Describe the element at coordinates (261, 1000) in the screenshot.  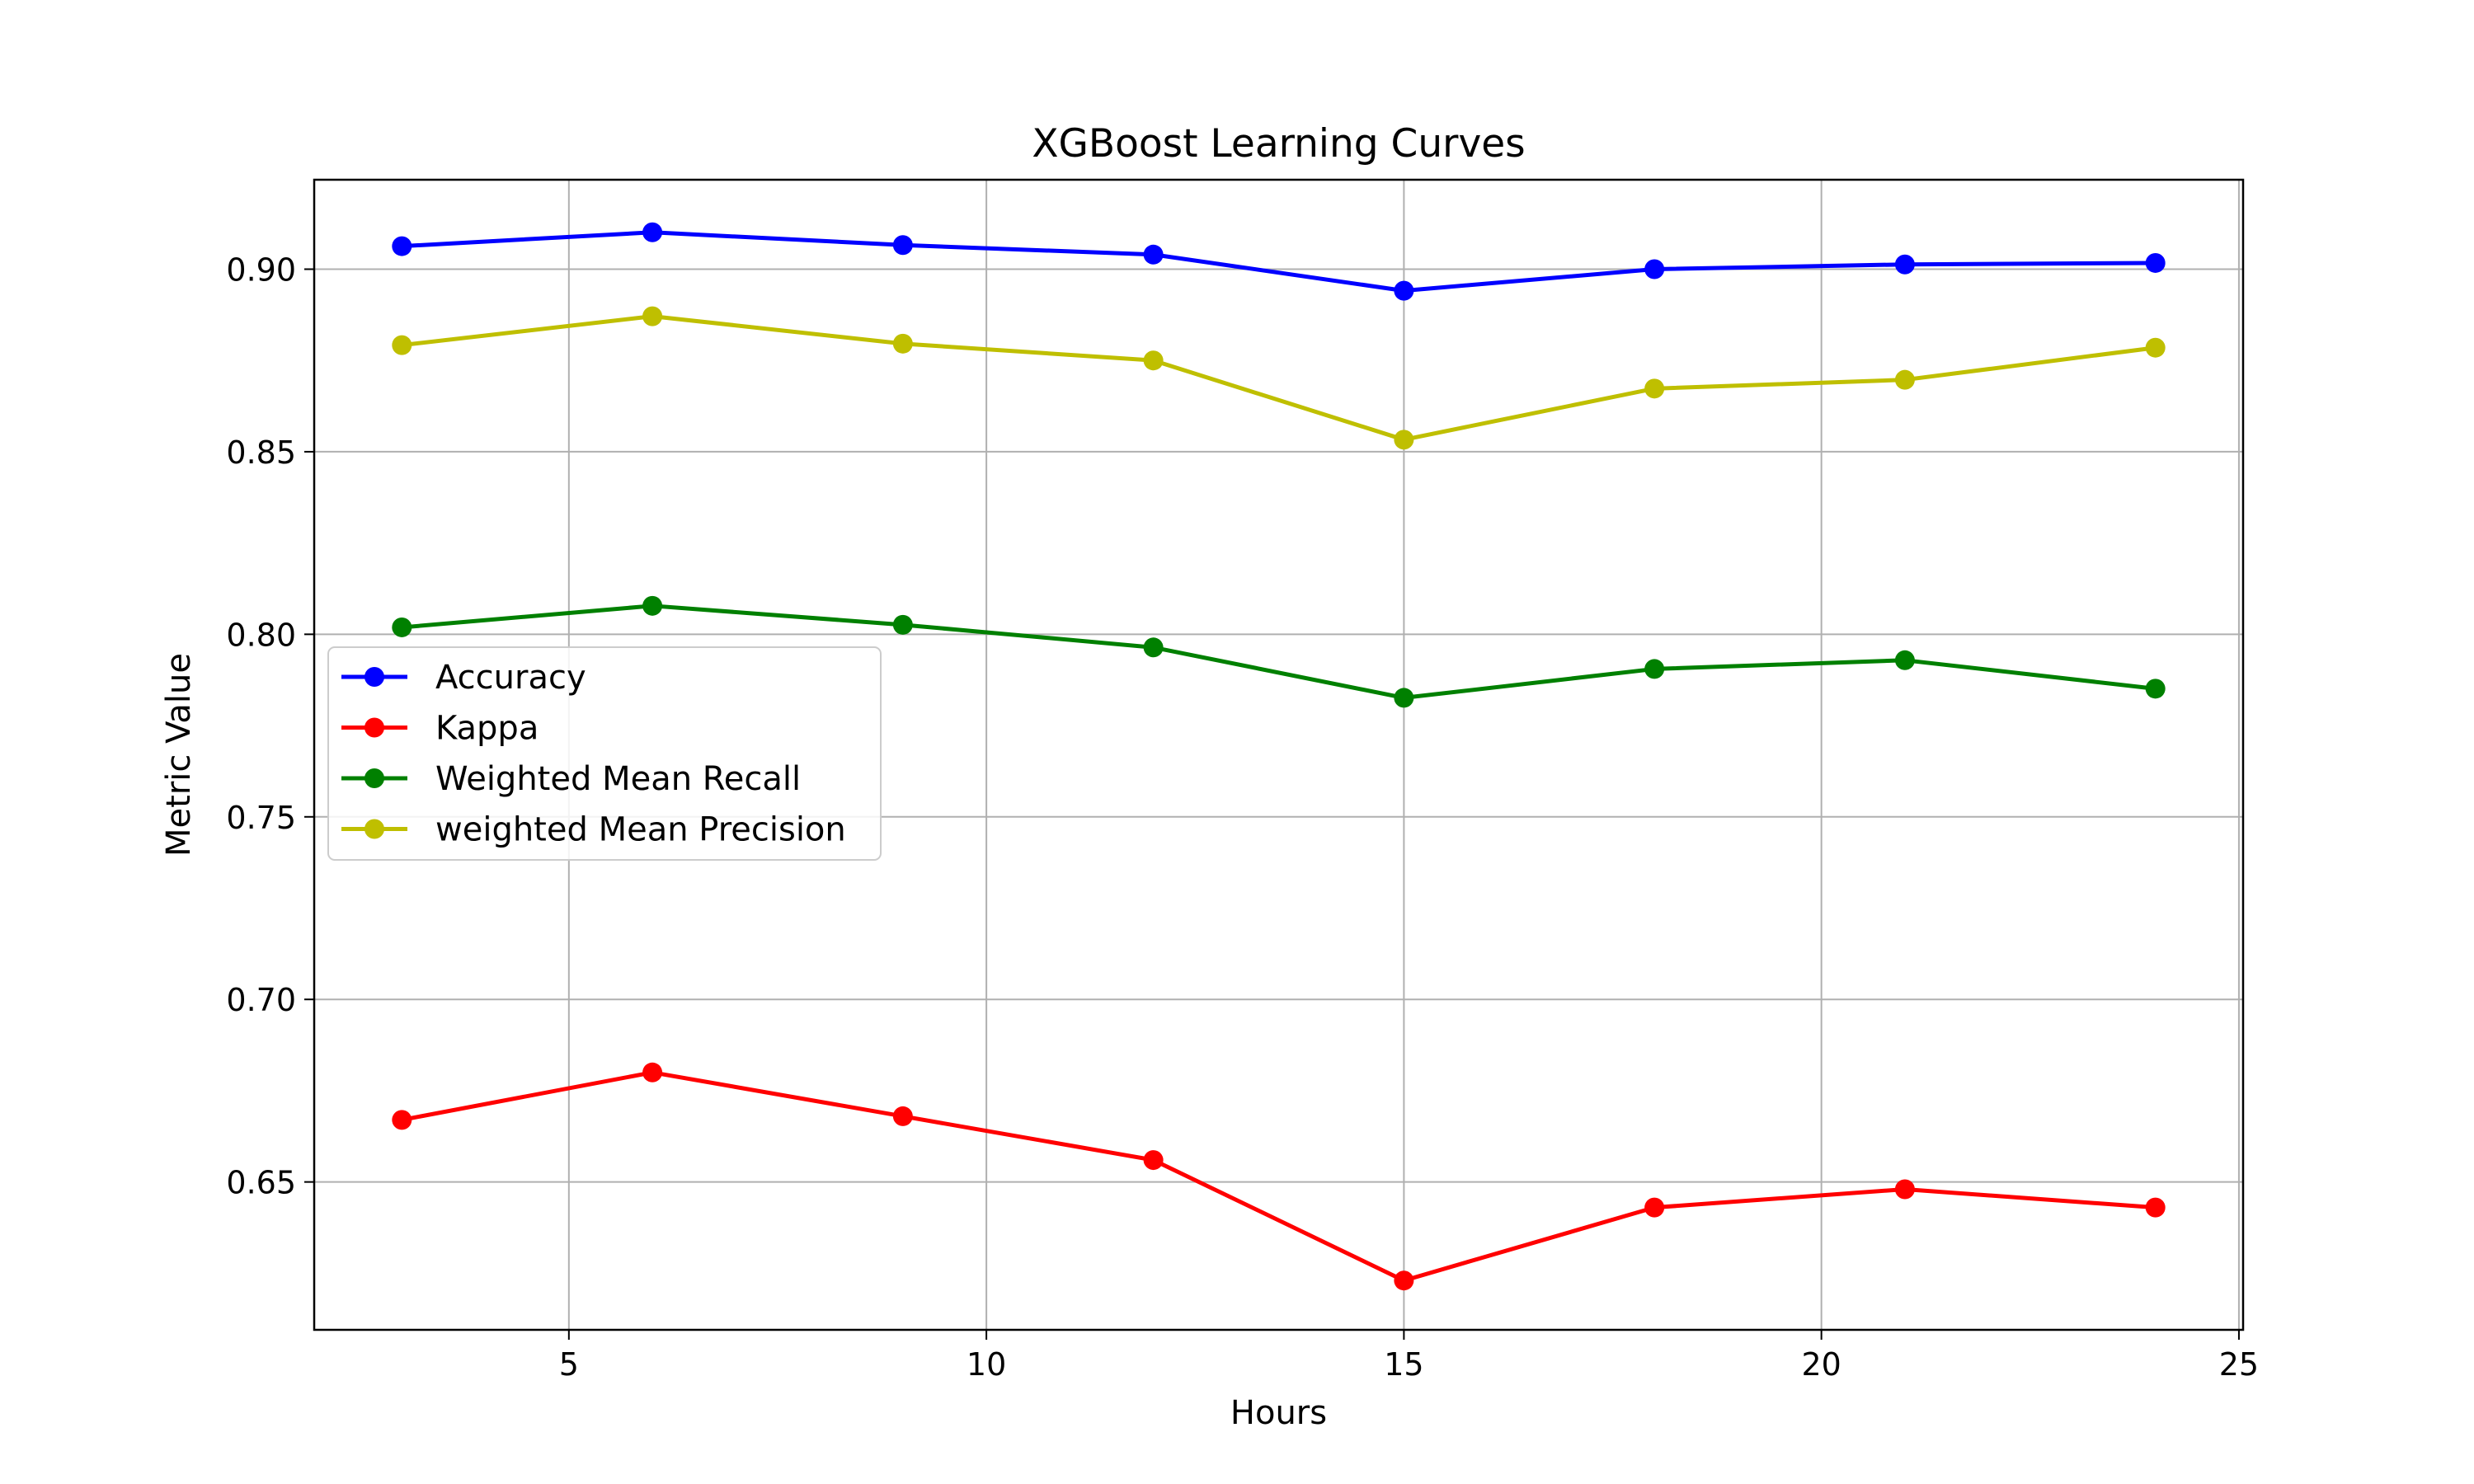
I see `y-tick-label: 0.70` at that location.